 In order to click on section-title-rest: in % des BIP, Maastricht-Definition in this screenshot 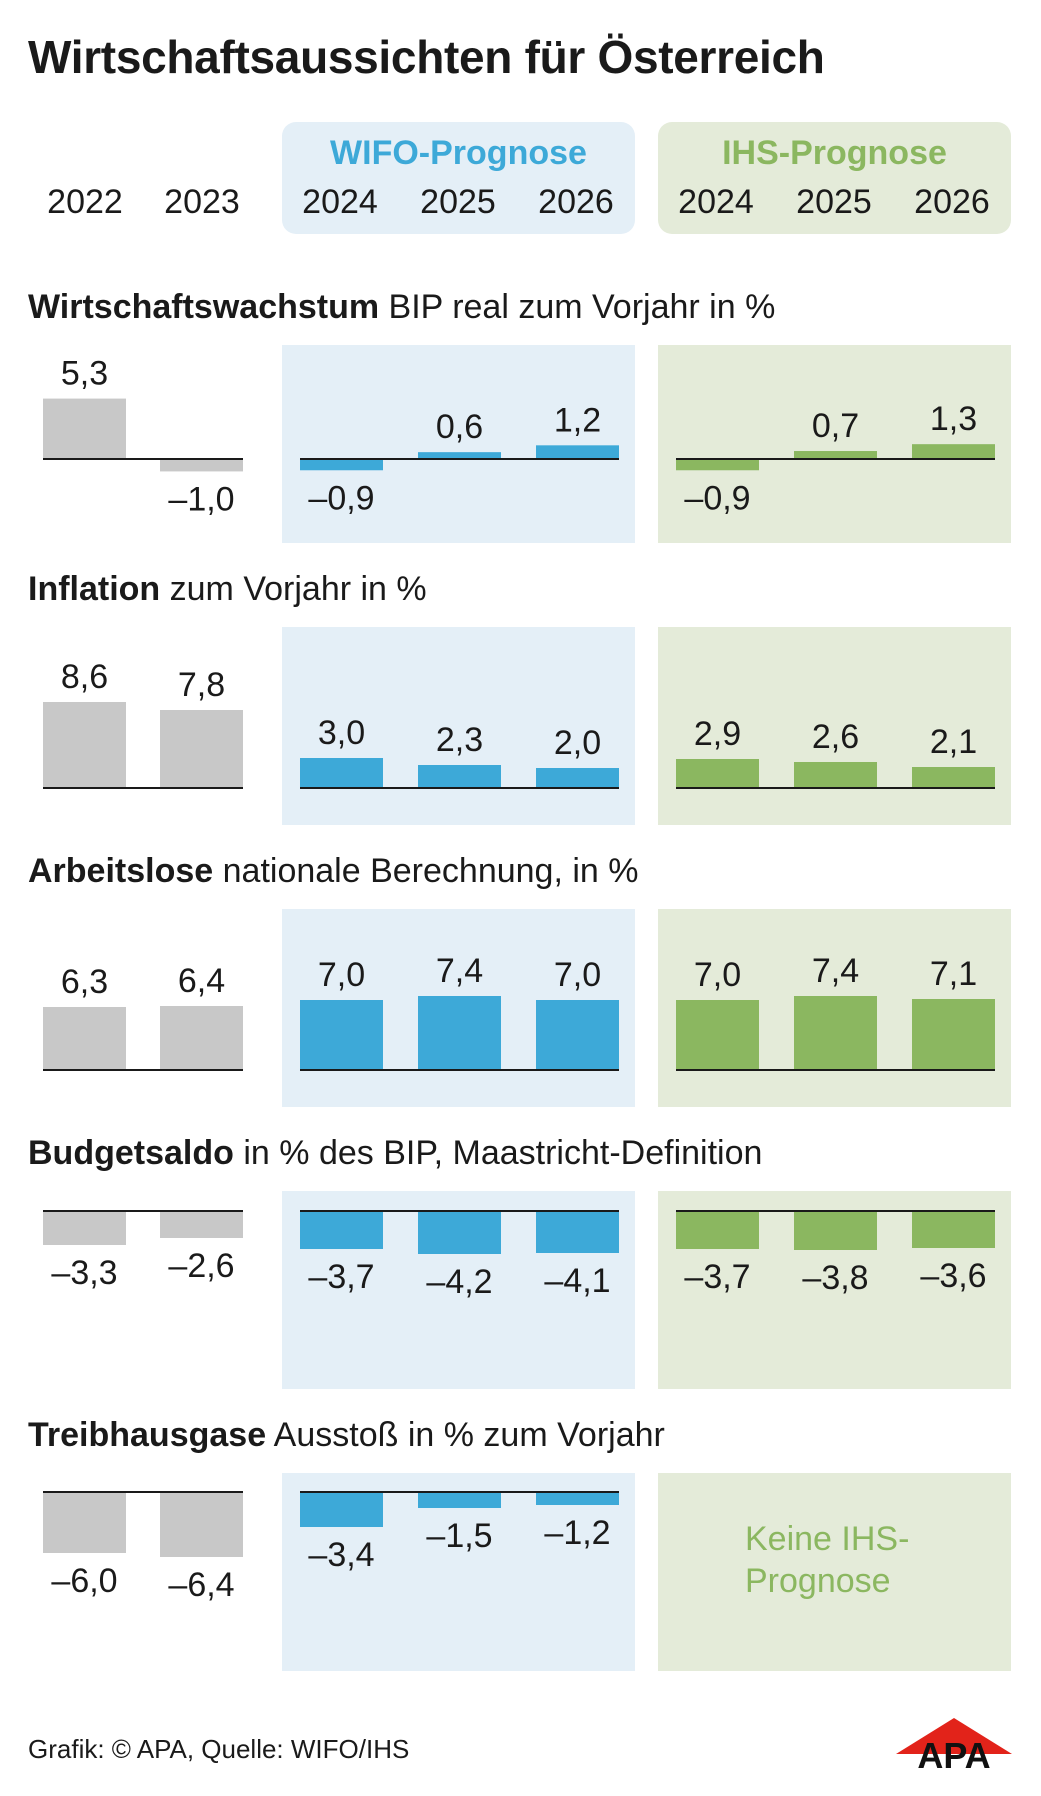, I will do `click(498, 1153)`.